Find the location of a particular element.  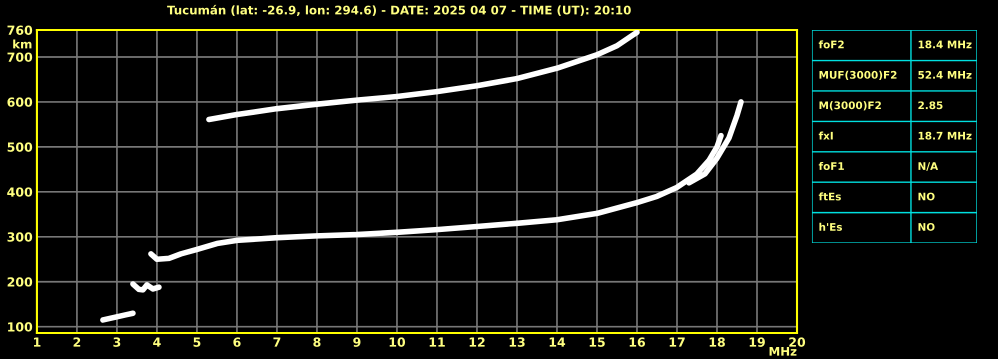

x-tick-label: 13 is located at coordinates (517, 342).